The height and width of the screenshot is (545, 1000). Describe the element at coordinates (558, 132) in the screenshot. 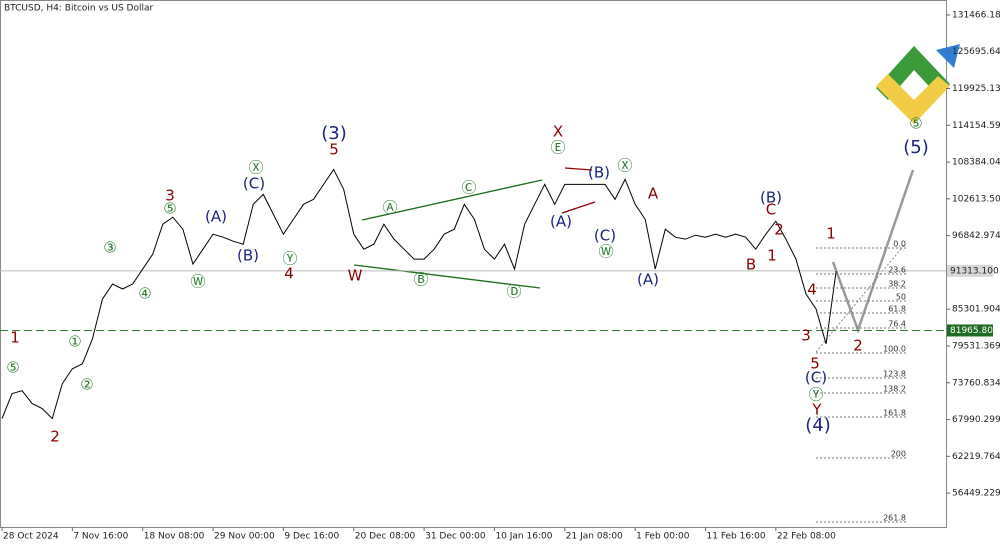

I see `wave-label: X` at that location.